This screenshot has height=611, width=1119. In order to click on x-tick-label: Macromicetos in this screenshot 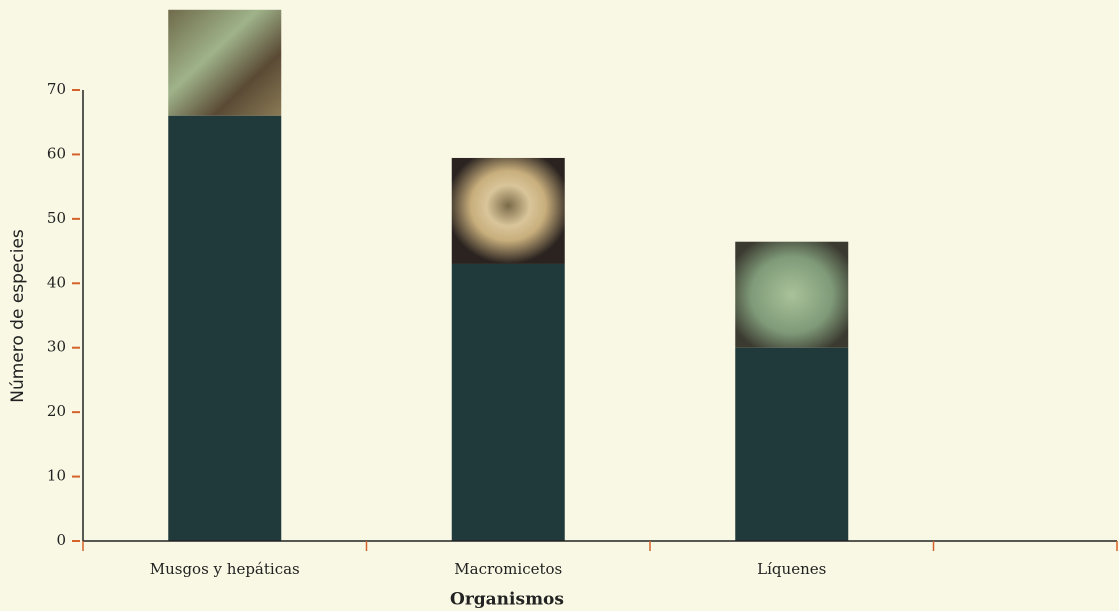, I will do `click(508, 569)`.